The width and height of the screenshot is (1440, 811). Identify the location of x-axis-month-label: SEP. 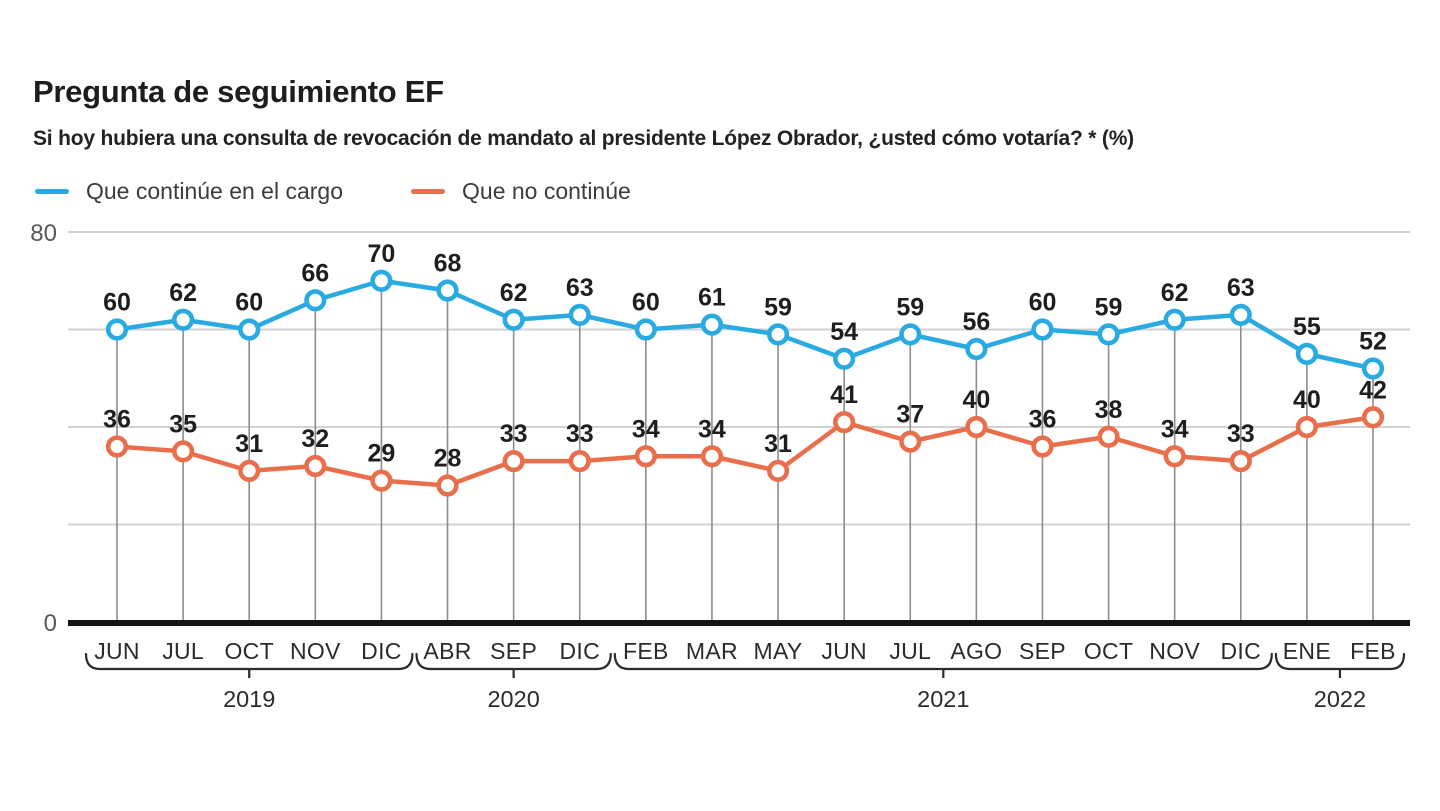
(1042, 651).